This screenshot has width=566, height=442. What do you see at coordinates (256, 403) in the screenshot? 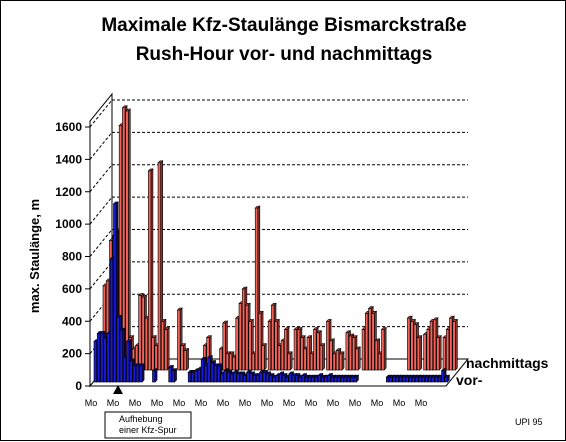
I see `x-axis-ticks: Mo Mo Mo Mo Mo Mo Mo Mo Mo Mo Mo Mo Mo Mo Mo Mo` at bounding box center [256, 403].